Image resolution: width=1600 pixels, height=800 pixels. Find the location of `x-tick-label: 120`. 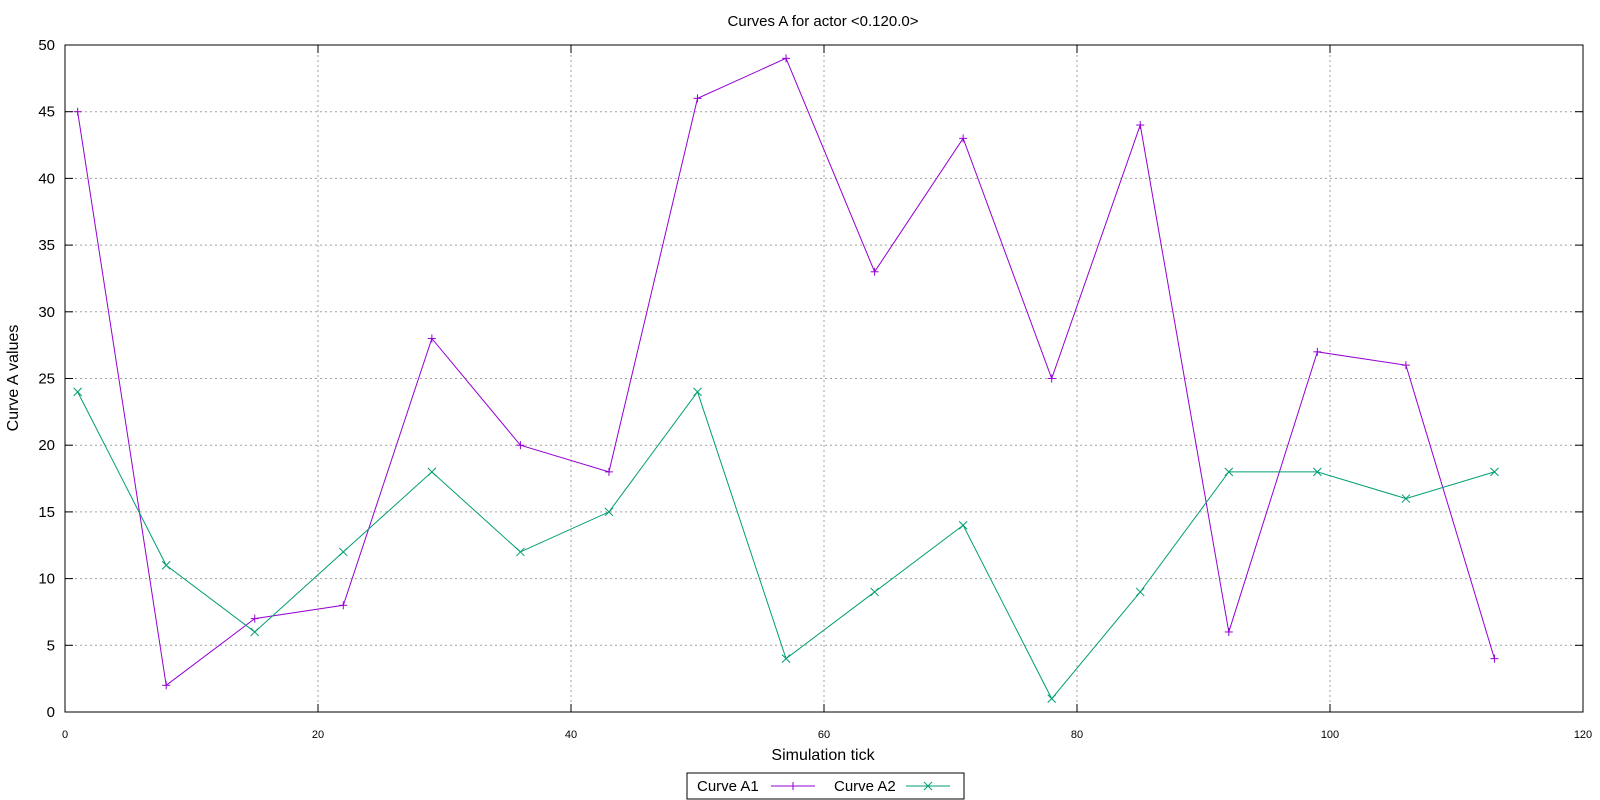

x-tick-label: 120 is located at coordinates (1583, 735).